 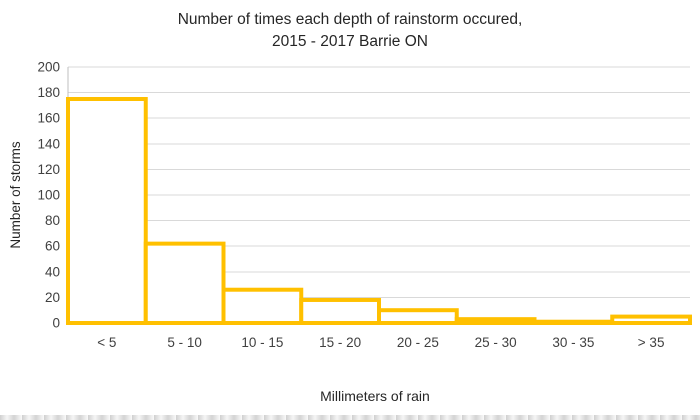 What do you see at coordinates (350, 417) in the screenshot?
I see `bottom-edge-artifact` at bounding box center [350, 417].